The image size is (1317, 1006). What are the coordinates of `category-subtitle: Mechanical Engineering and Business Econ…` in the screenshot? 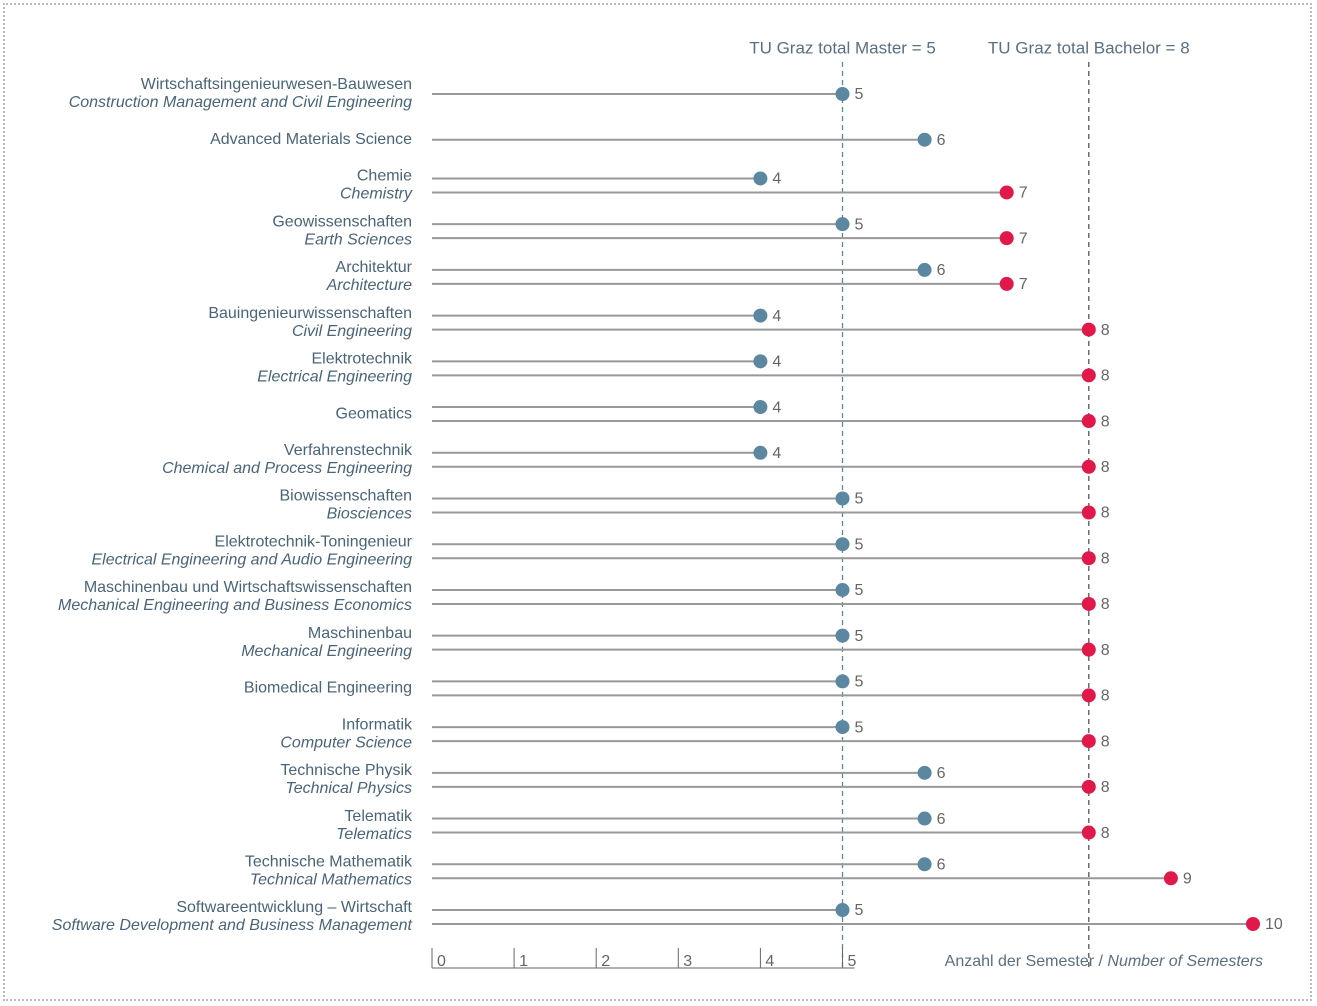 It's located at (235, 605).